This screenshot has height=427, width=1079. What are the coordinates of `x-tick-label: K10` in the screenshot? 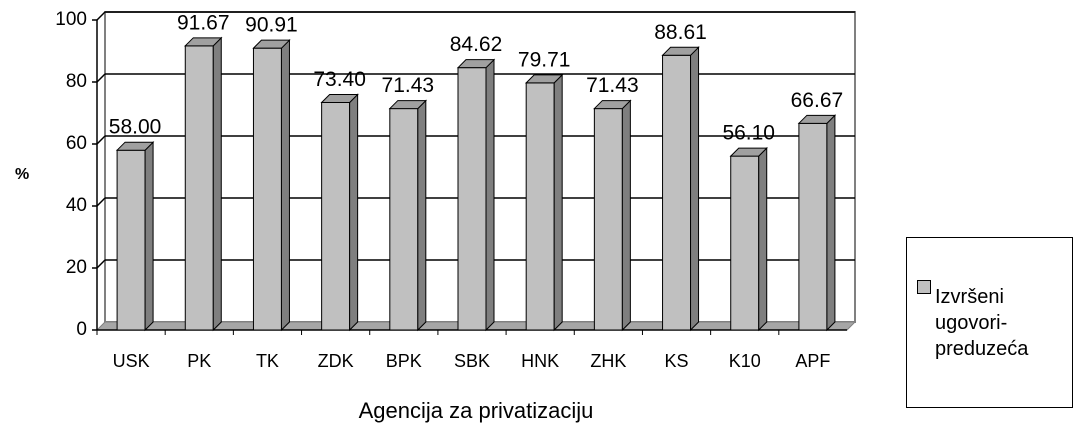 It's located at (745, 361).